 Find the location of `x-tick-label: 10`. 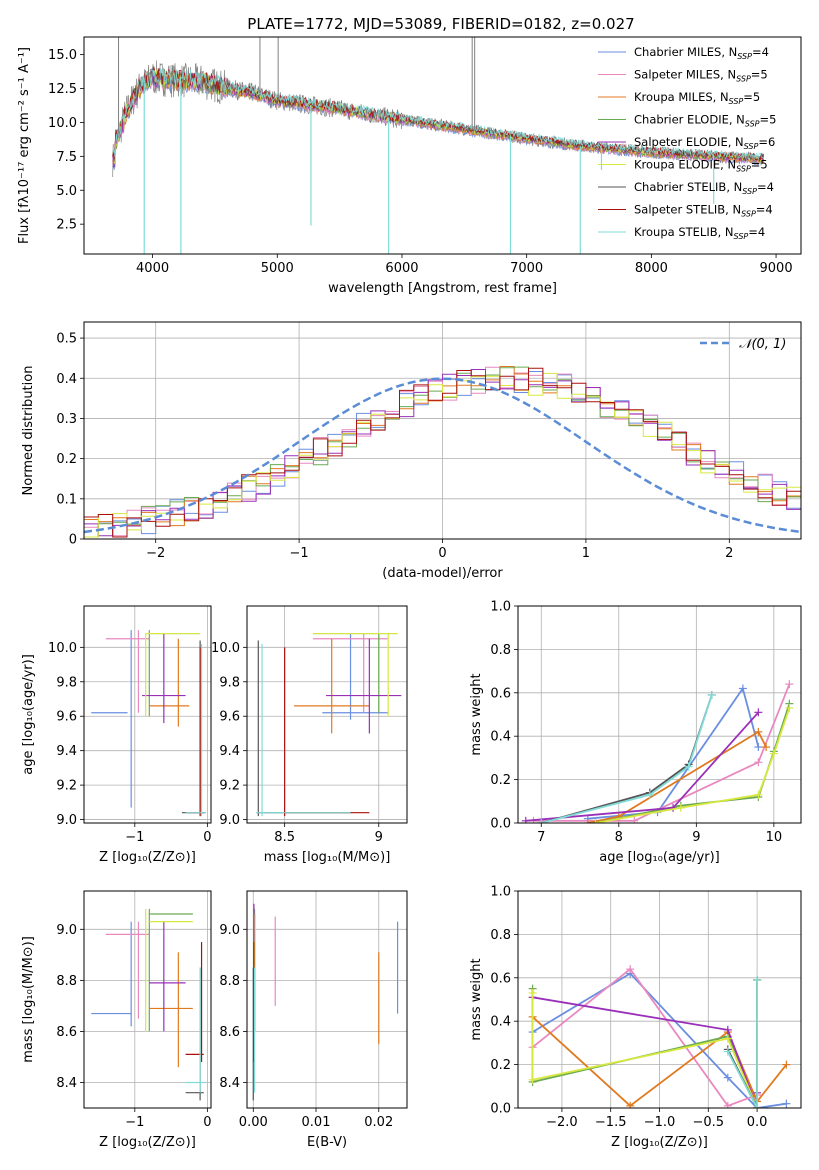

x-tick-label: 10 is located at coordinates (774, 837).